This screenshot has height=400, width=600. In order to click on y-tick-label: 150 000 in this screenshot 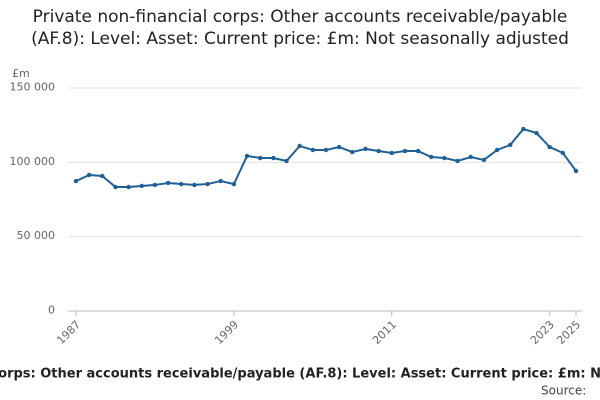, I will do `click(33, 87)`.